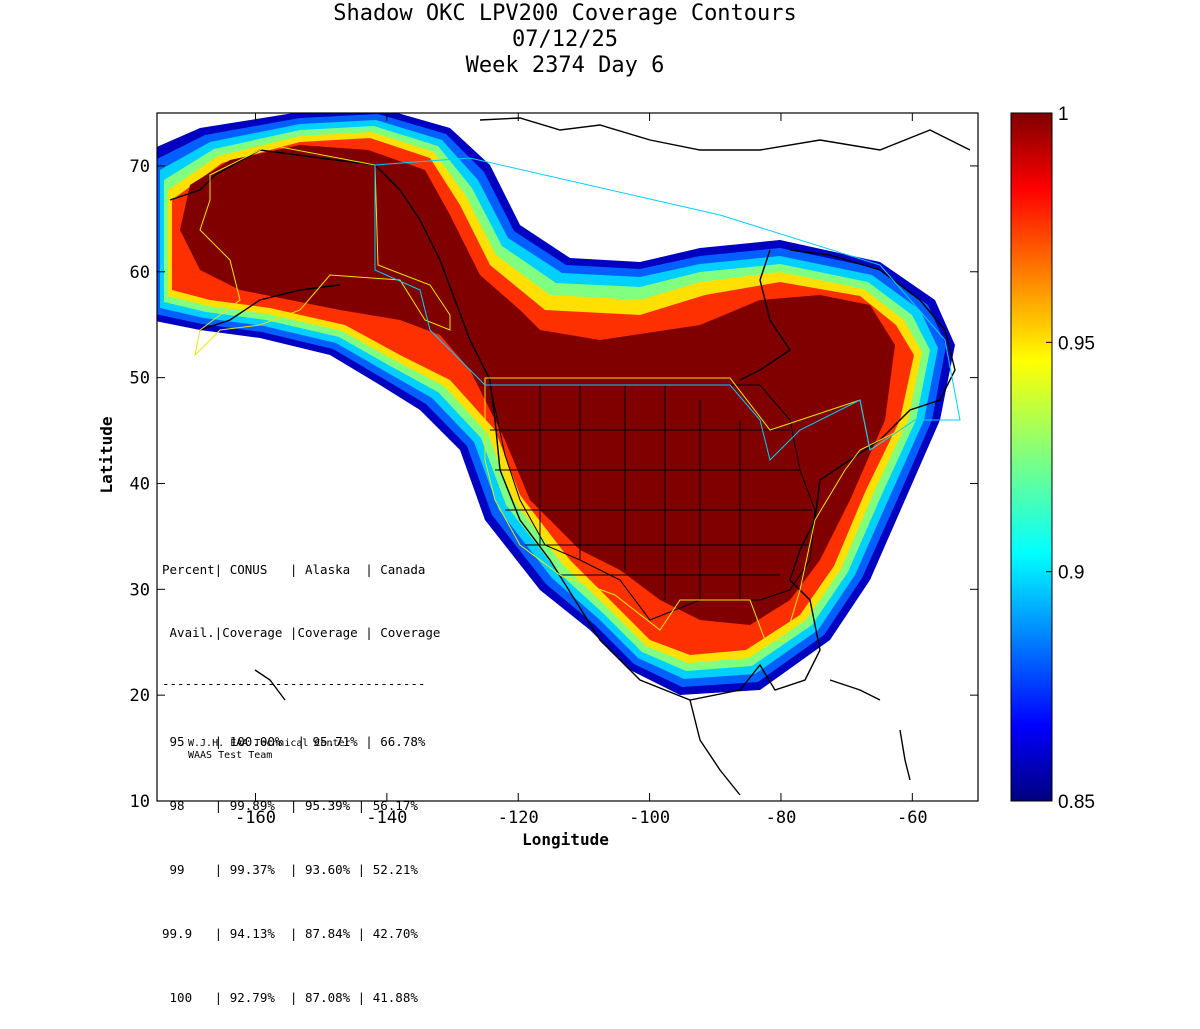  What do you see at coordinates (1076, 802) in the screenshot?
I see `colorbar-tick-label: 0.85` at bounding box center [1076, 802].